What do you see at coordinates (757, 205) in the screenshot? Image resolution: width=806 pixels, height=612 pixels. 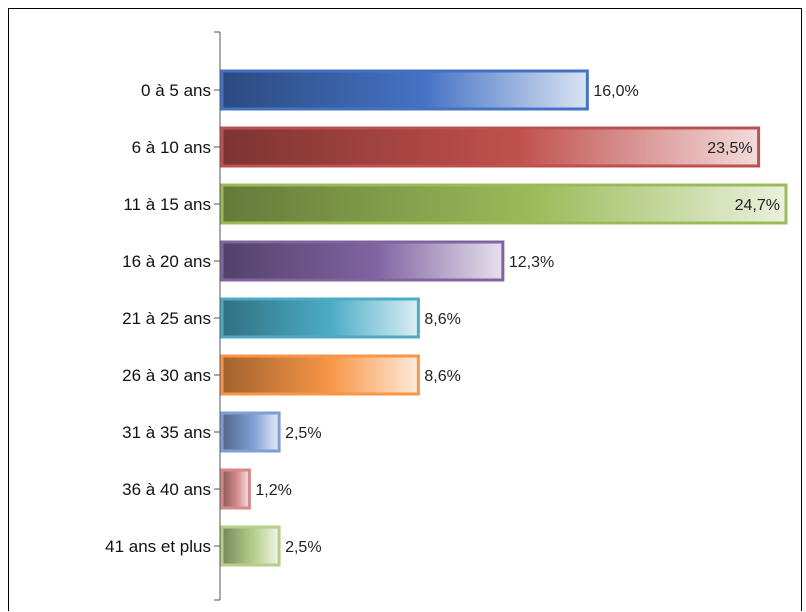 I see `value-label: 24,7%` at bounding box center [757, 205].